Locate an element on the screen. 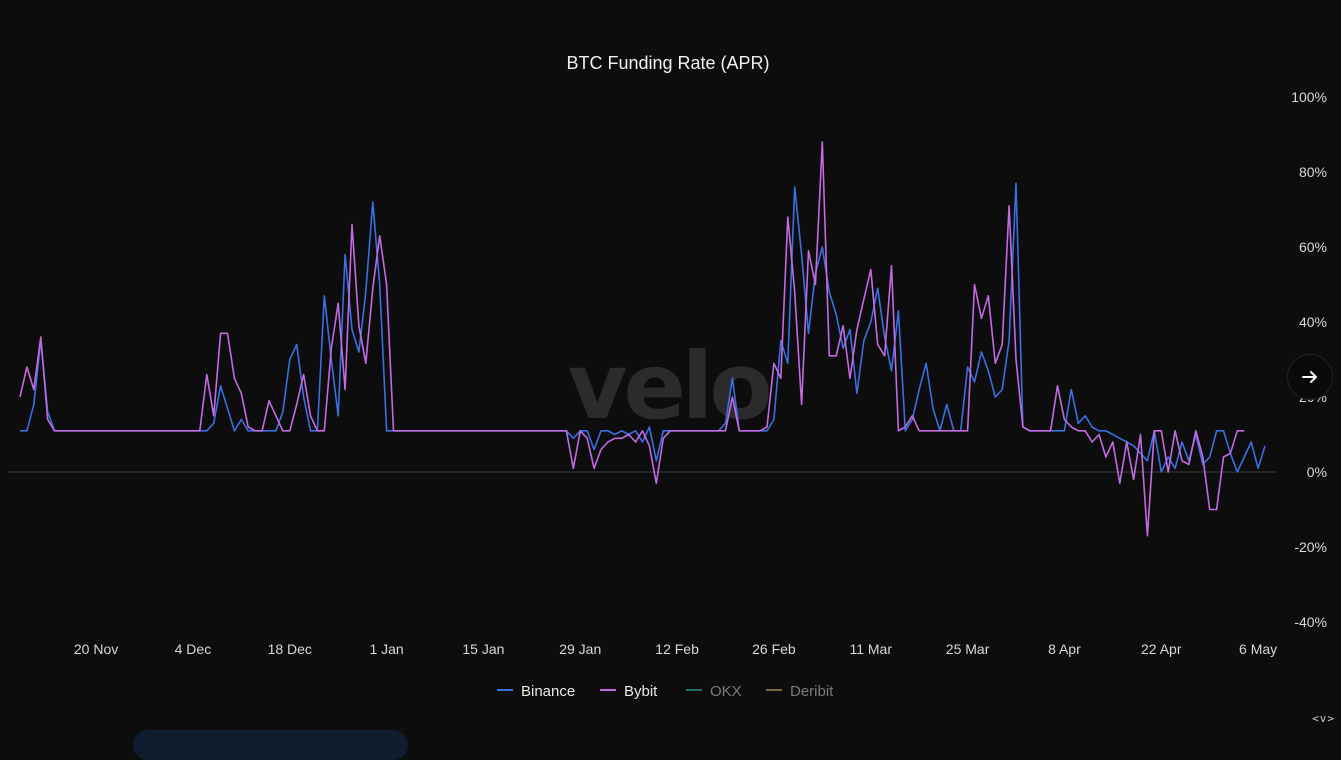 This screenshot has width=1341, height=760. x-tick-label: 8 Apr is located at coordinates (1064, 649).